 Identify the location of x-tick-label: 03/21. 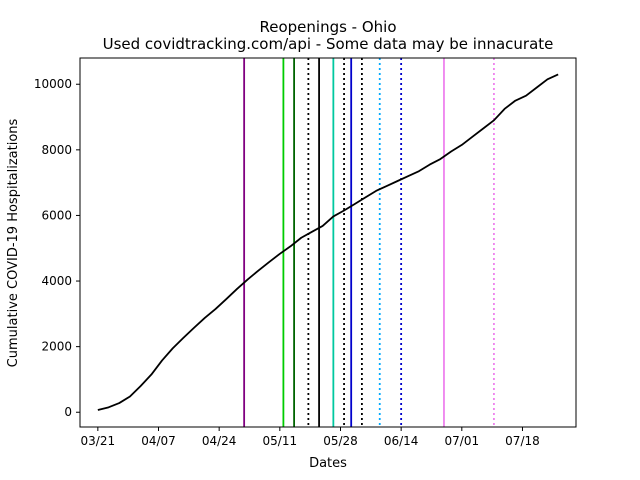
(98, 441).